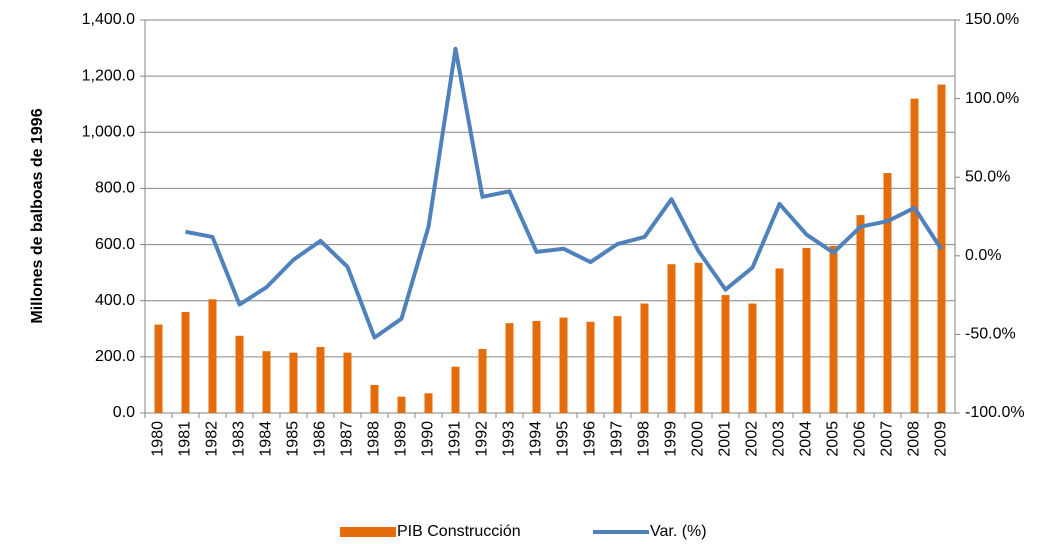 The width and height of the screenshot is (1059, 544). What do you see at coordinates (37, 215) in the screenshot?
I see `y-axis-title: Millones de balboas de 1996` at bounding box center [37, 215].